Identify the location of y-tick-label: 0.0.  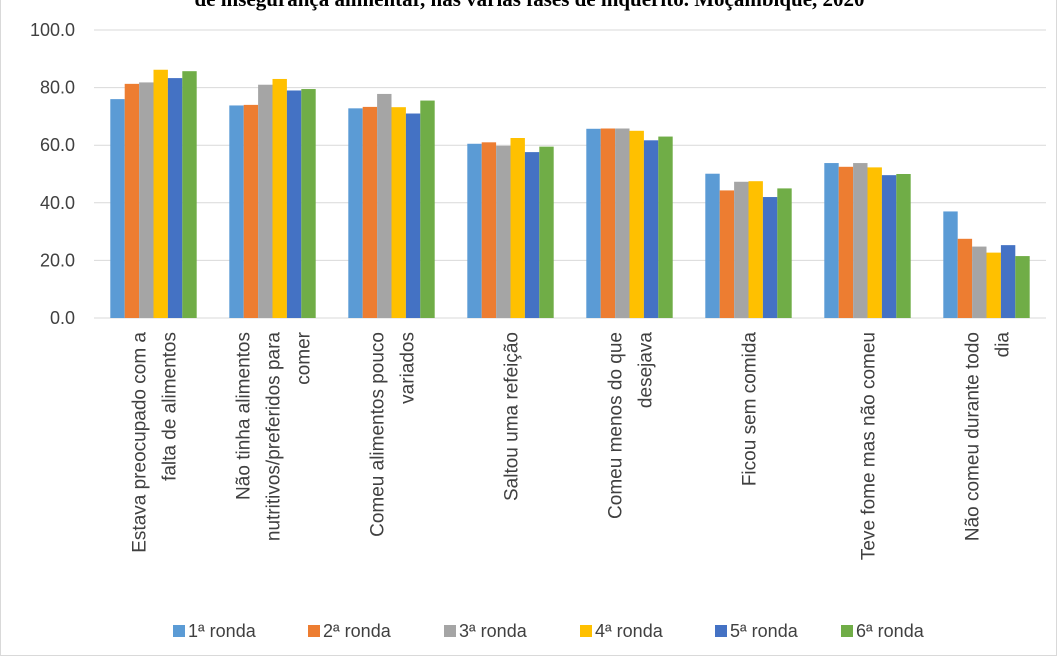
(62, 318).